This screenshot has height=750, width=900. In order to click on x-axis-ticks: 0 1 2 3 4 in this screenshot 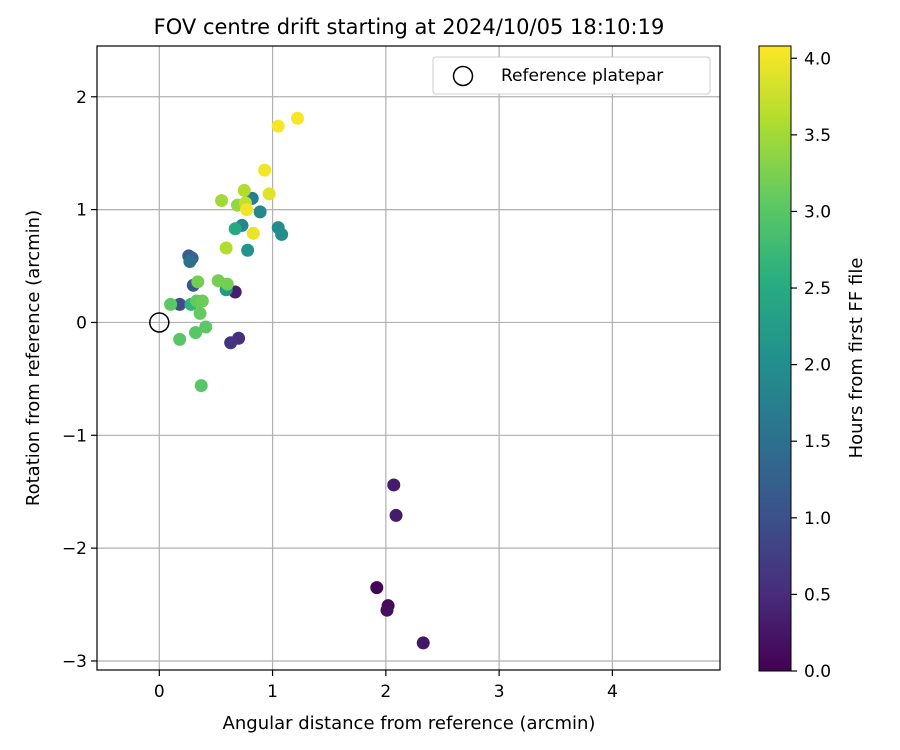, I will do `click(386, 686)`.